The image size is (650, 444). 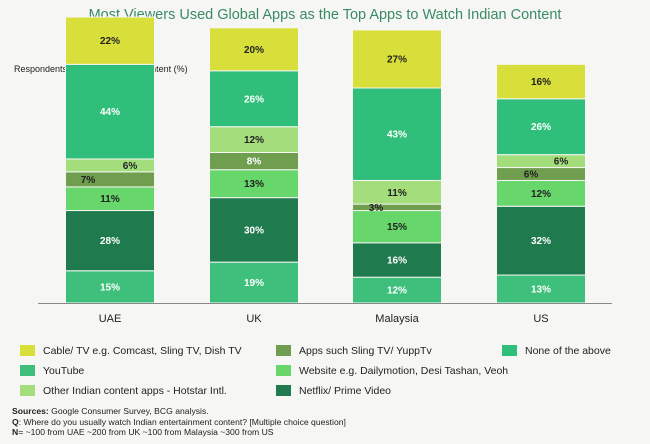 What do you see at coordinates (365, 350) in the screenshot?
I see `legend-label-apps_sling: Apps such Sling TV/ YuppTv` at bounding box center [365, 350].